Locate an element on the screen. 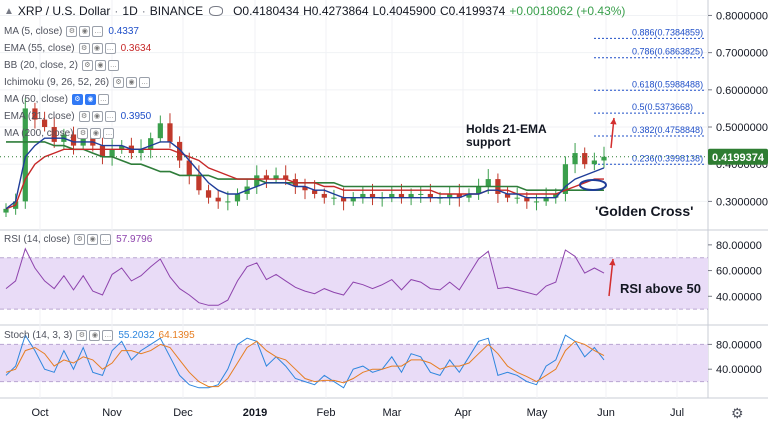 Image resolution: width=768 pixels, height=431 pixels. interval: 1D is located at coordinates (130, 11).